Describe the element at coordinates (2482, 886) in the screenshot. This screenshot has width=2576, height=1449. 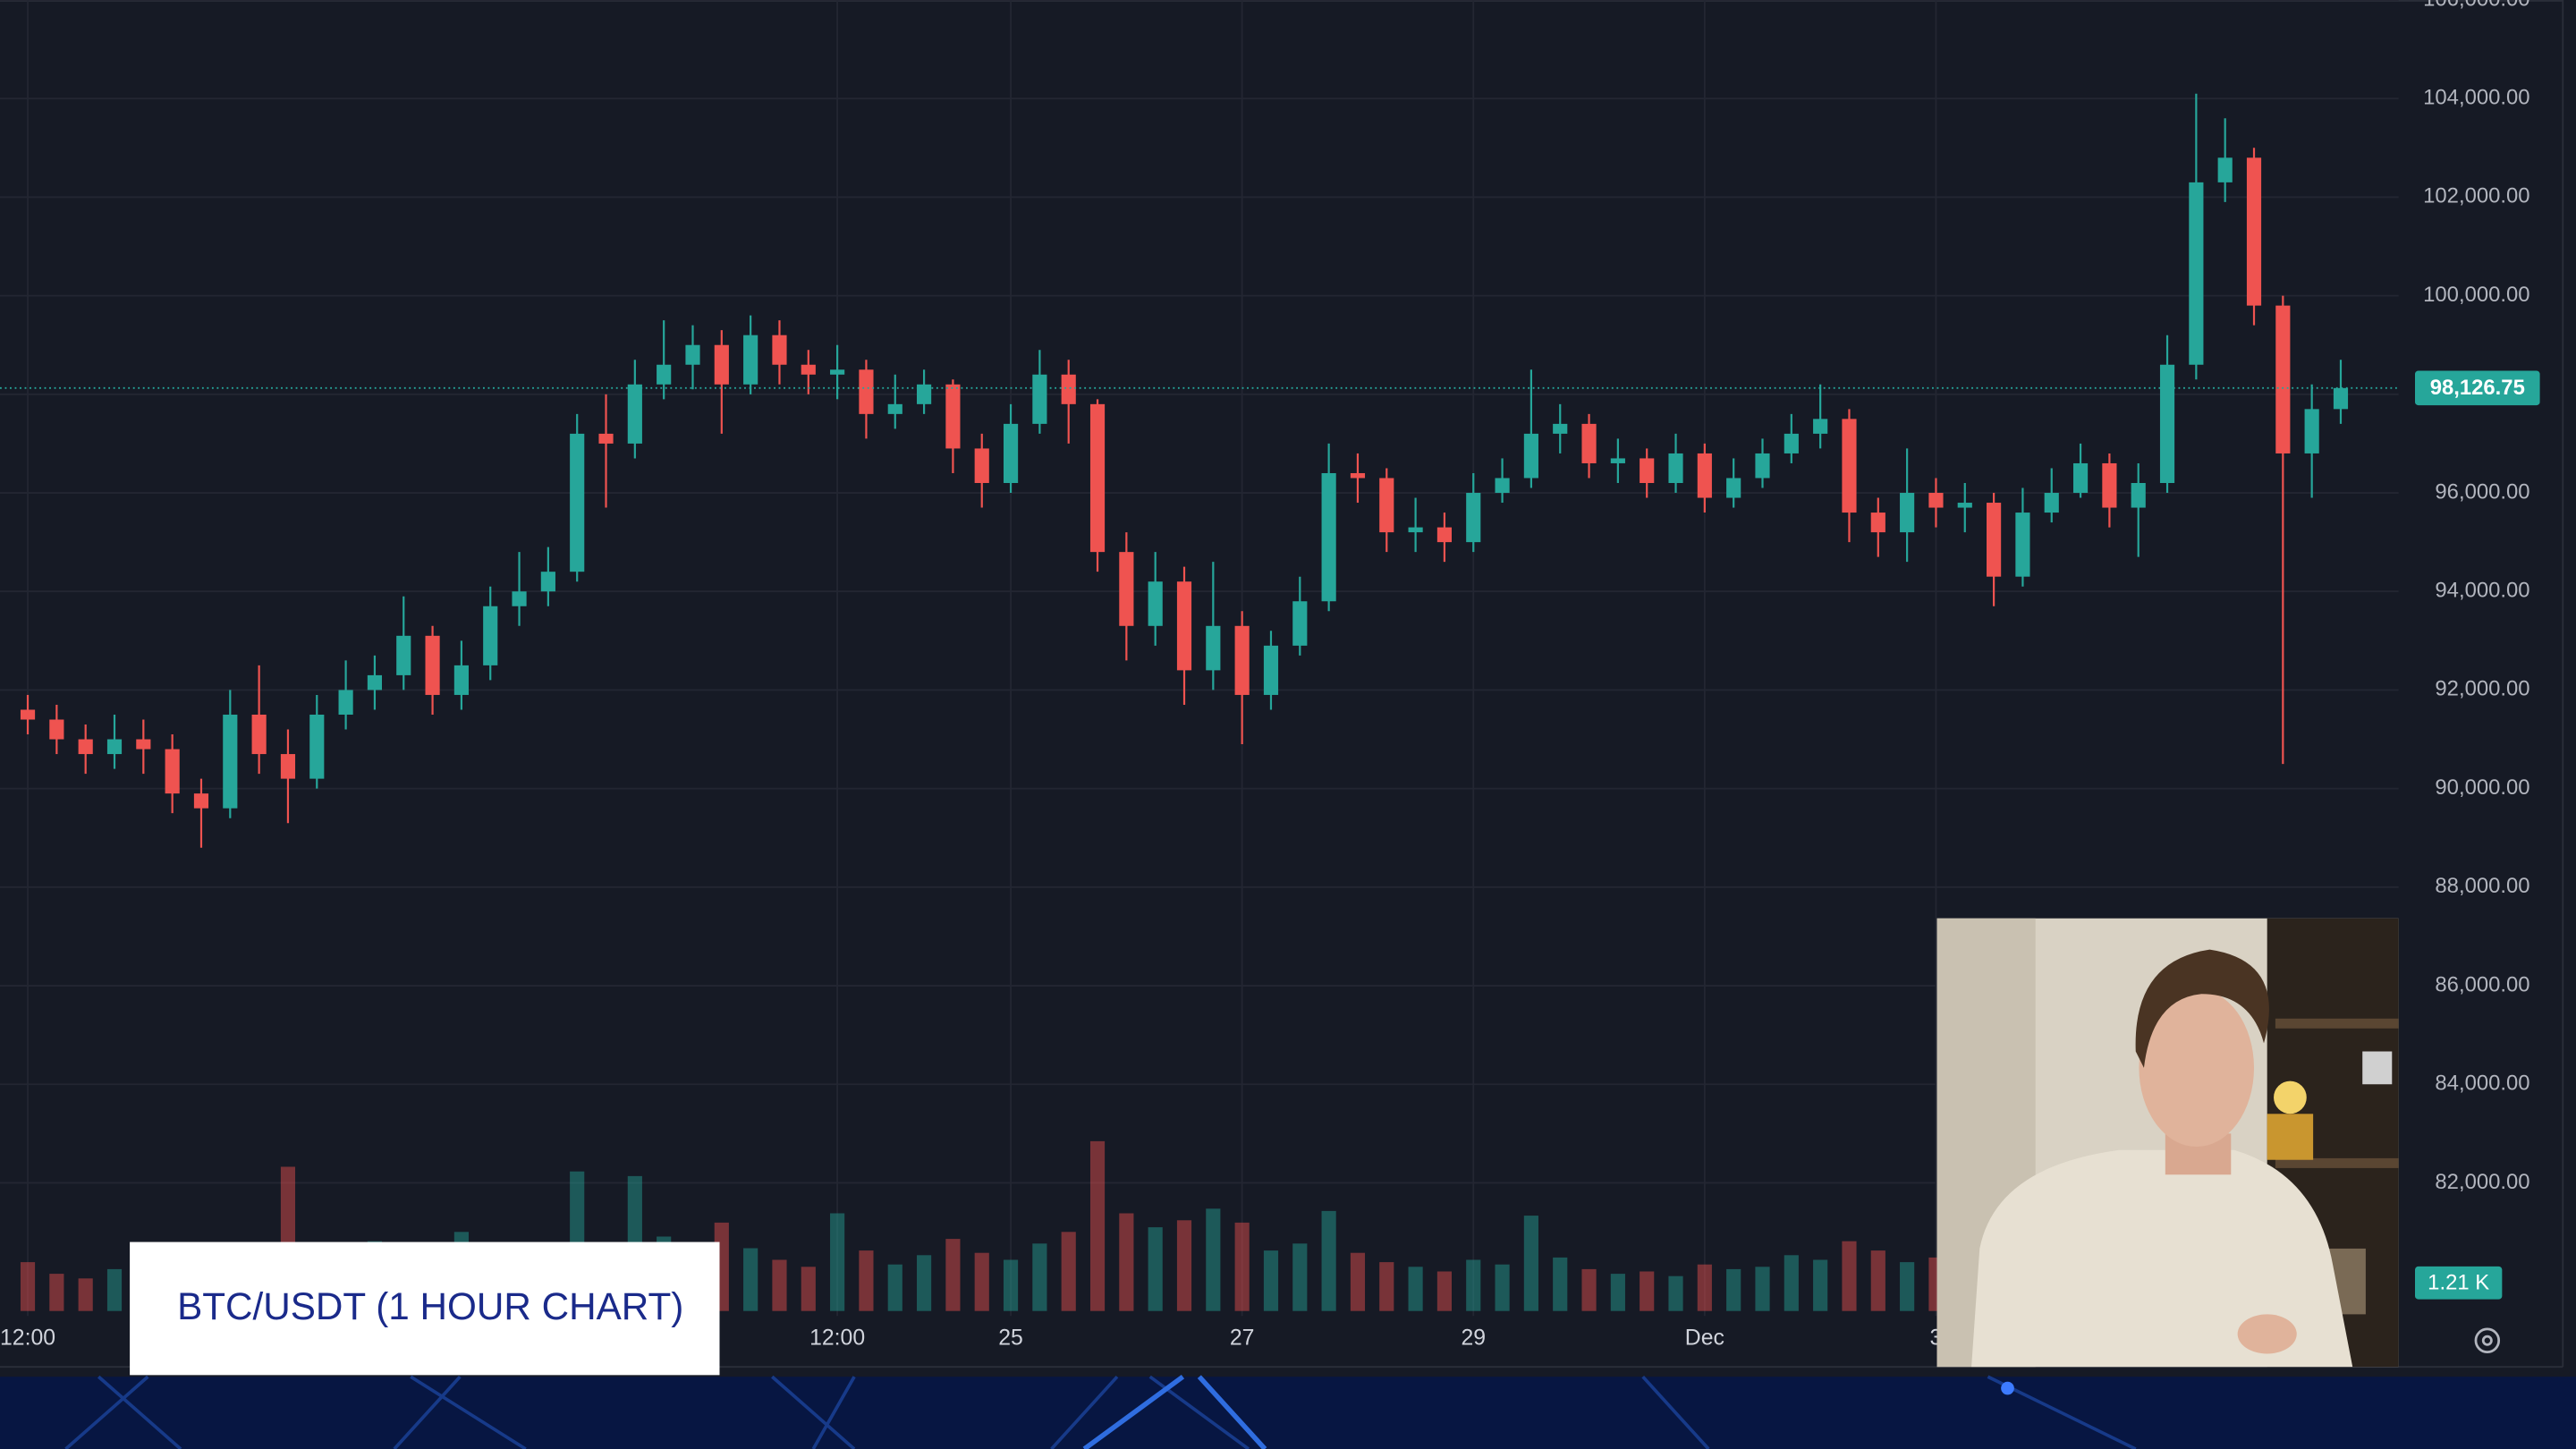
I see `y-tick-label: 88,000.00` at that location.